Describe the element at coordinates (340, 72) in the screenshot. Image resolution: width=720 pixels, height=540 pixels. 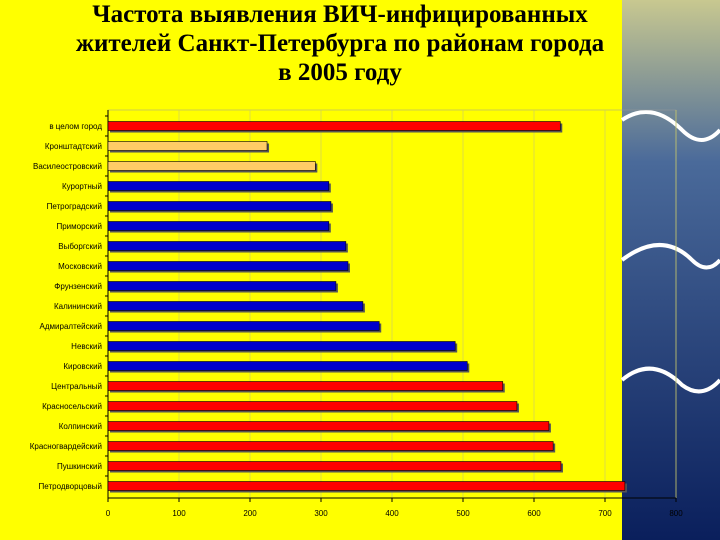
I see `chart-title: в 2005 году` at that location.